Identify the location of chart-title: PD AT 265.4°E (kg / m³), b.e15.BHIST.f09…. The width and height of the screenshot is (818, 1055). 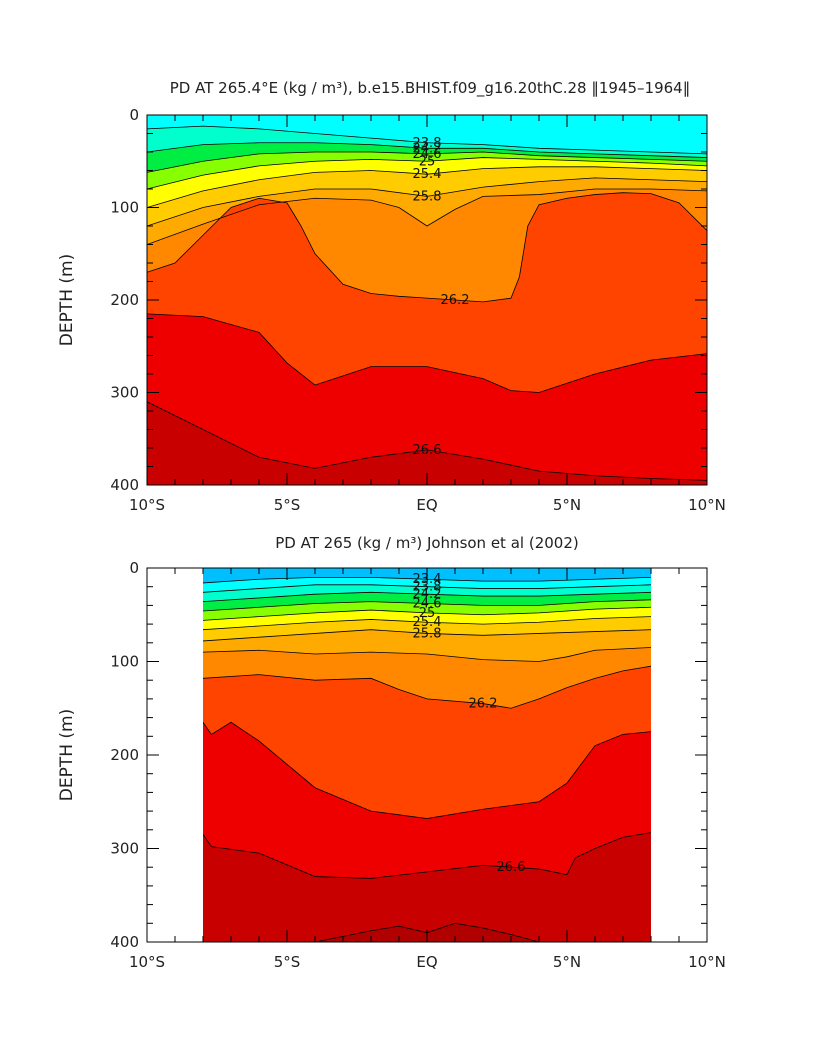
(430, 88).